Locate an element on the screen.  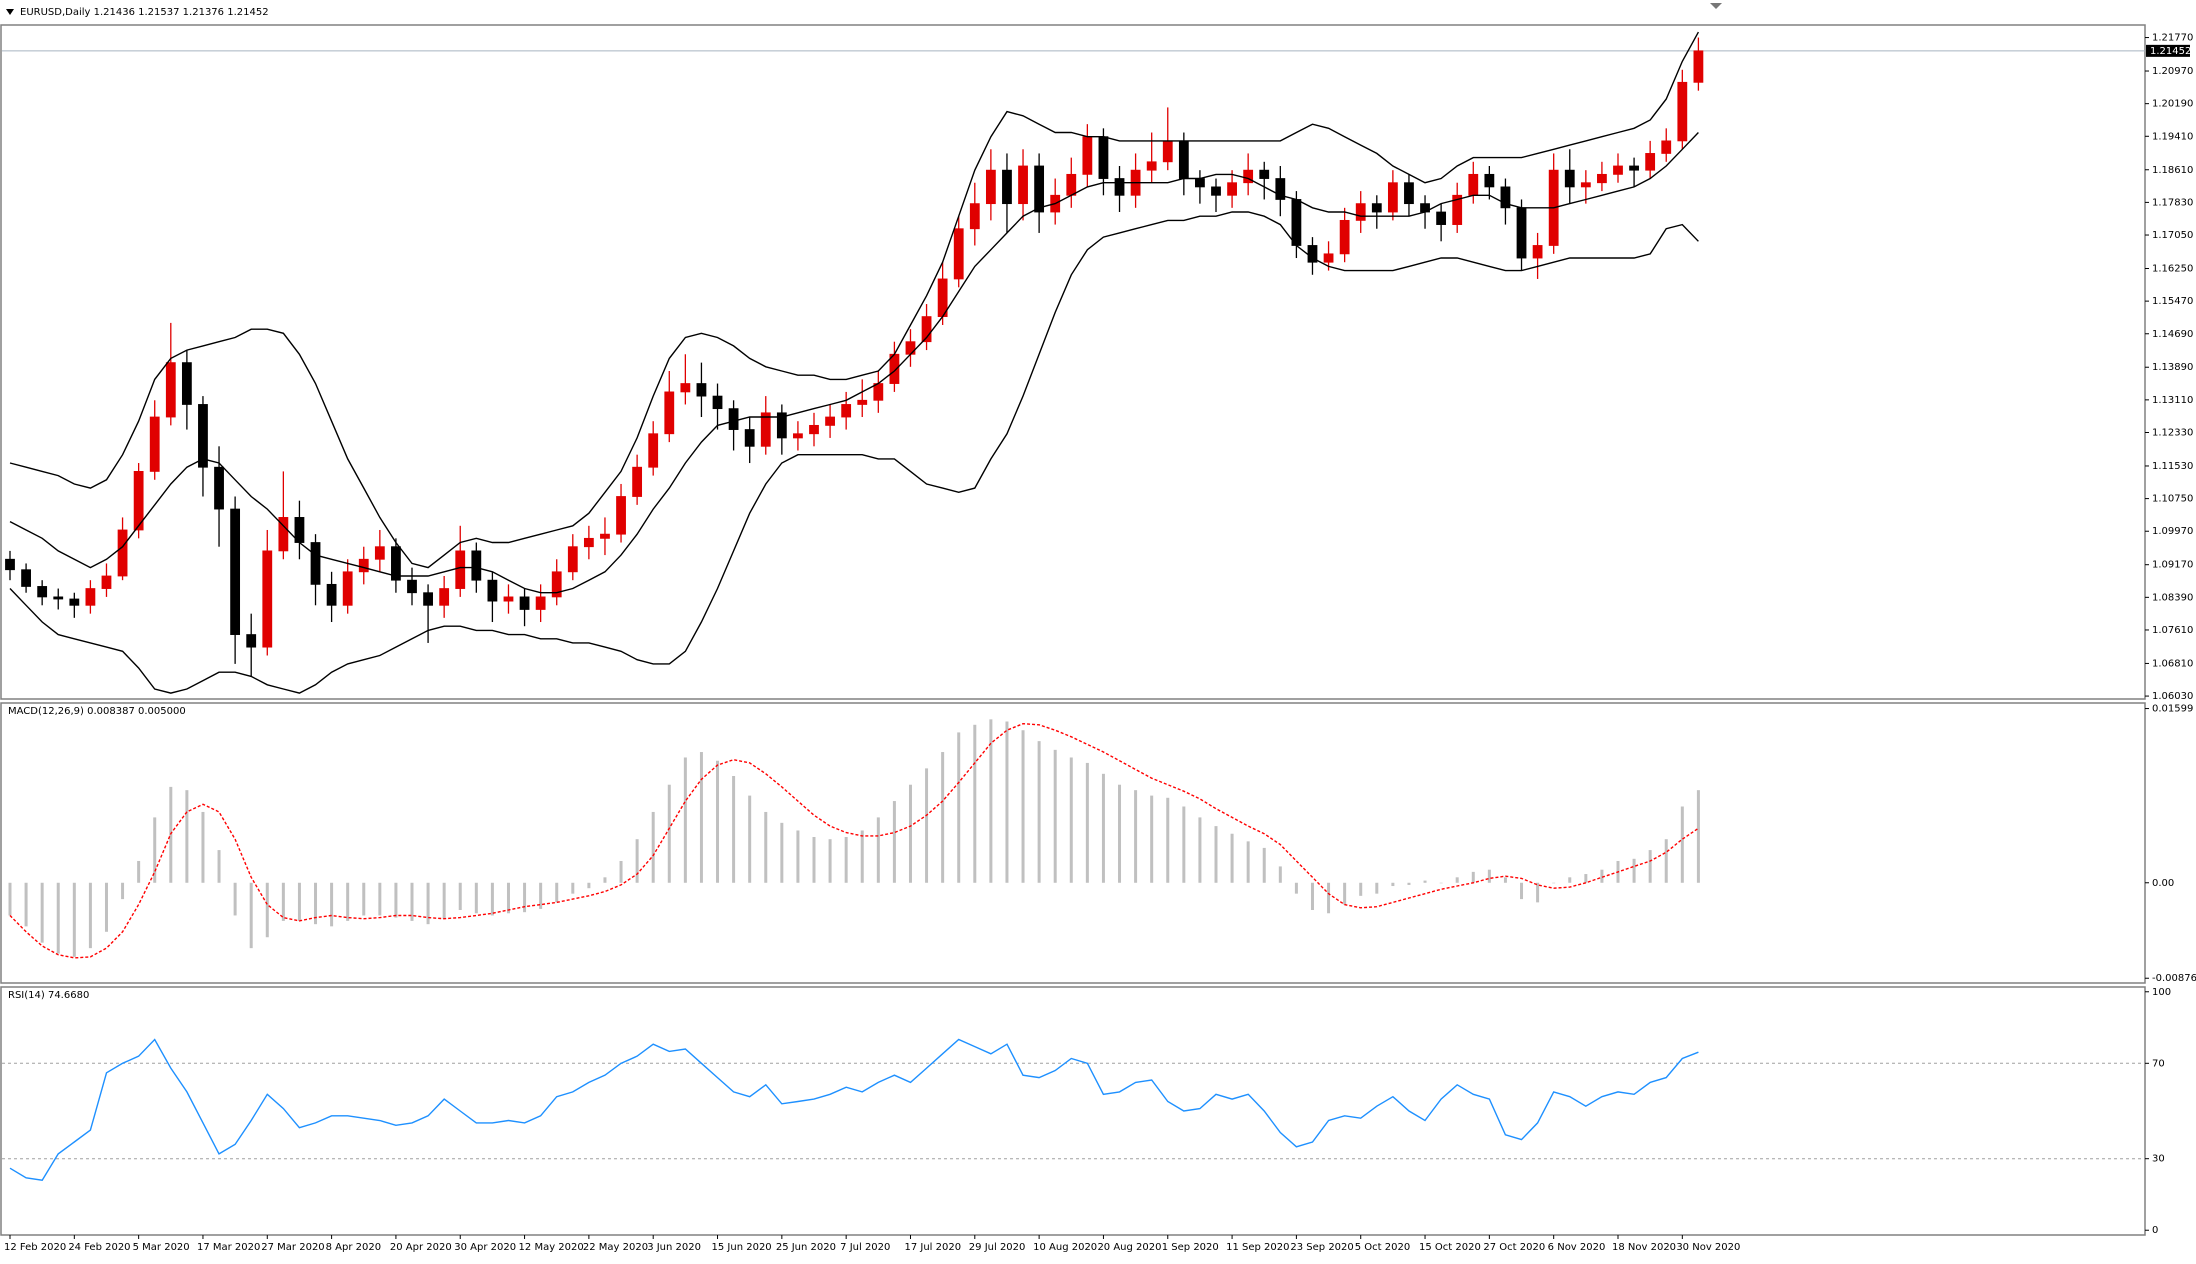
y-tick-label: 100 is located at coordinates (2161, 992).